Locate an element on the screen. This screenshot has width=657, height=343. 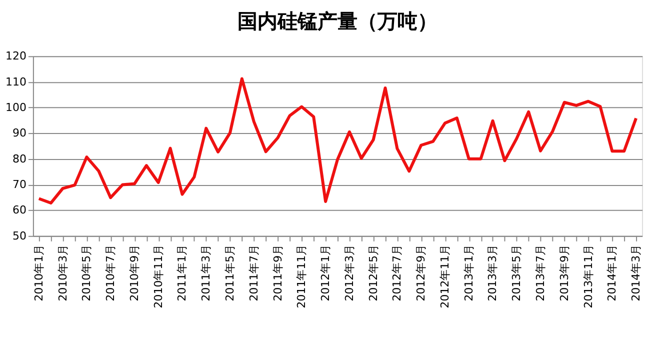
x-tick-label: 2012年9月 is located at coordinates (421, 273).